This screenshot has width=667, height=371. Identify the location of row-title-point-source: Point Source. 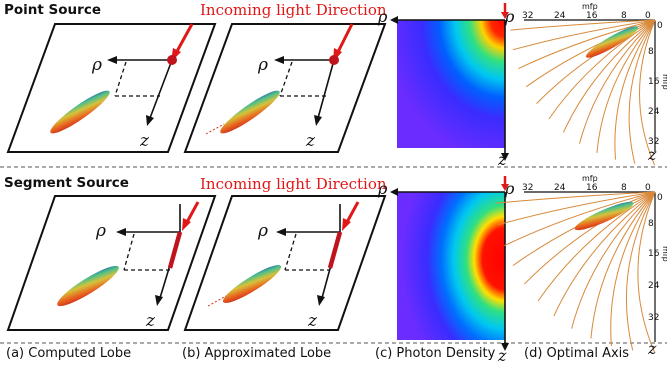
(52, 10).